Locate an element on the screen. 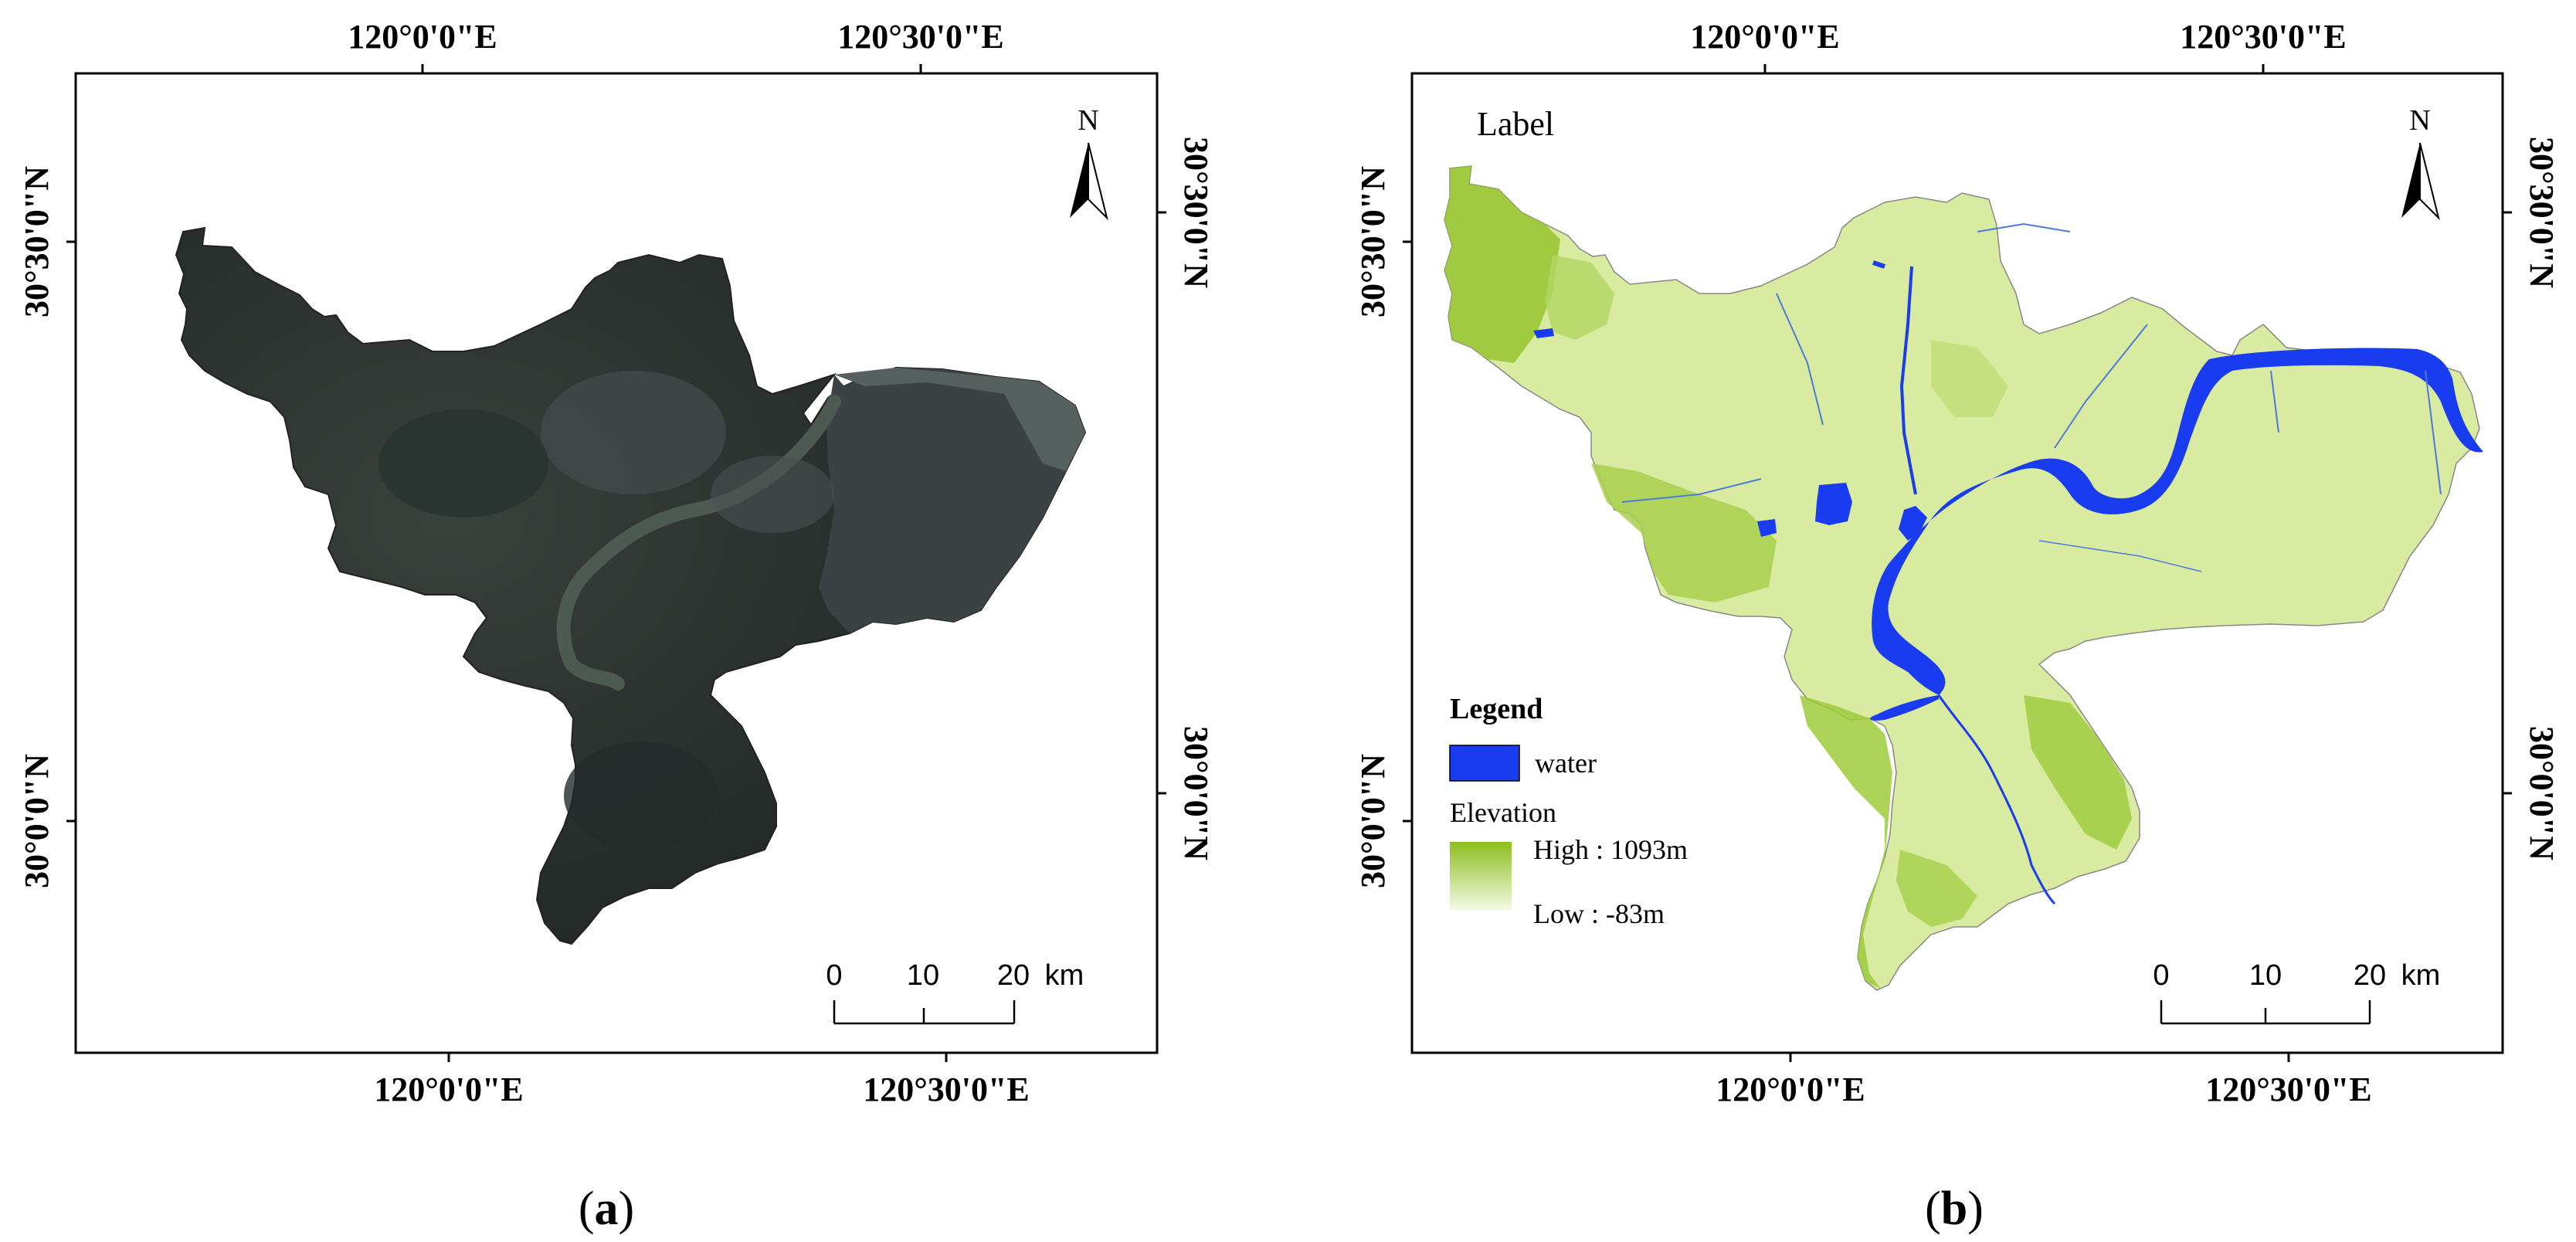  scale-bar-b: 0 10 20 km is located at coordinates (2297, 992).